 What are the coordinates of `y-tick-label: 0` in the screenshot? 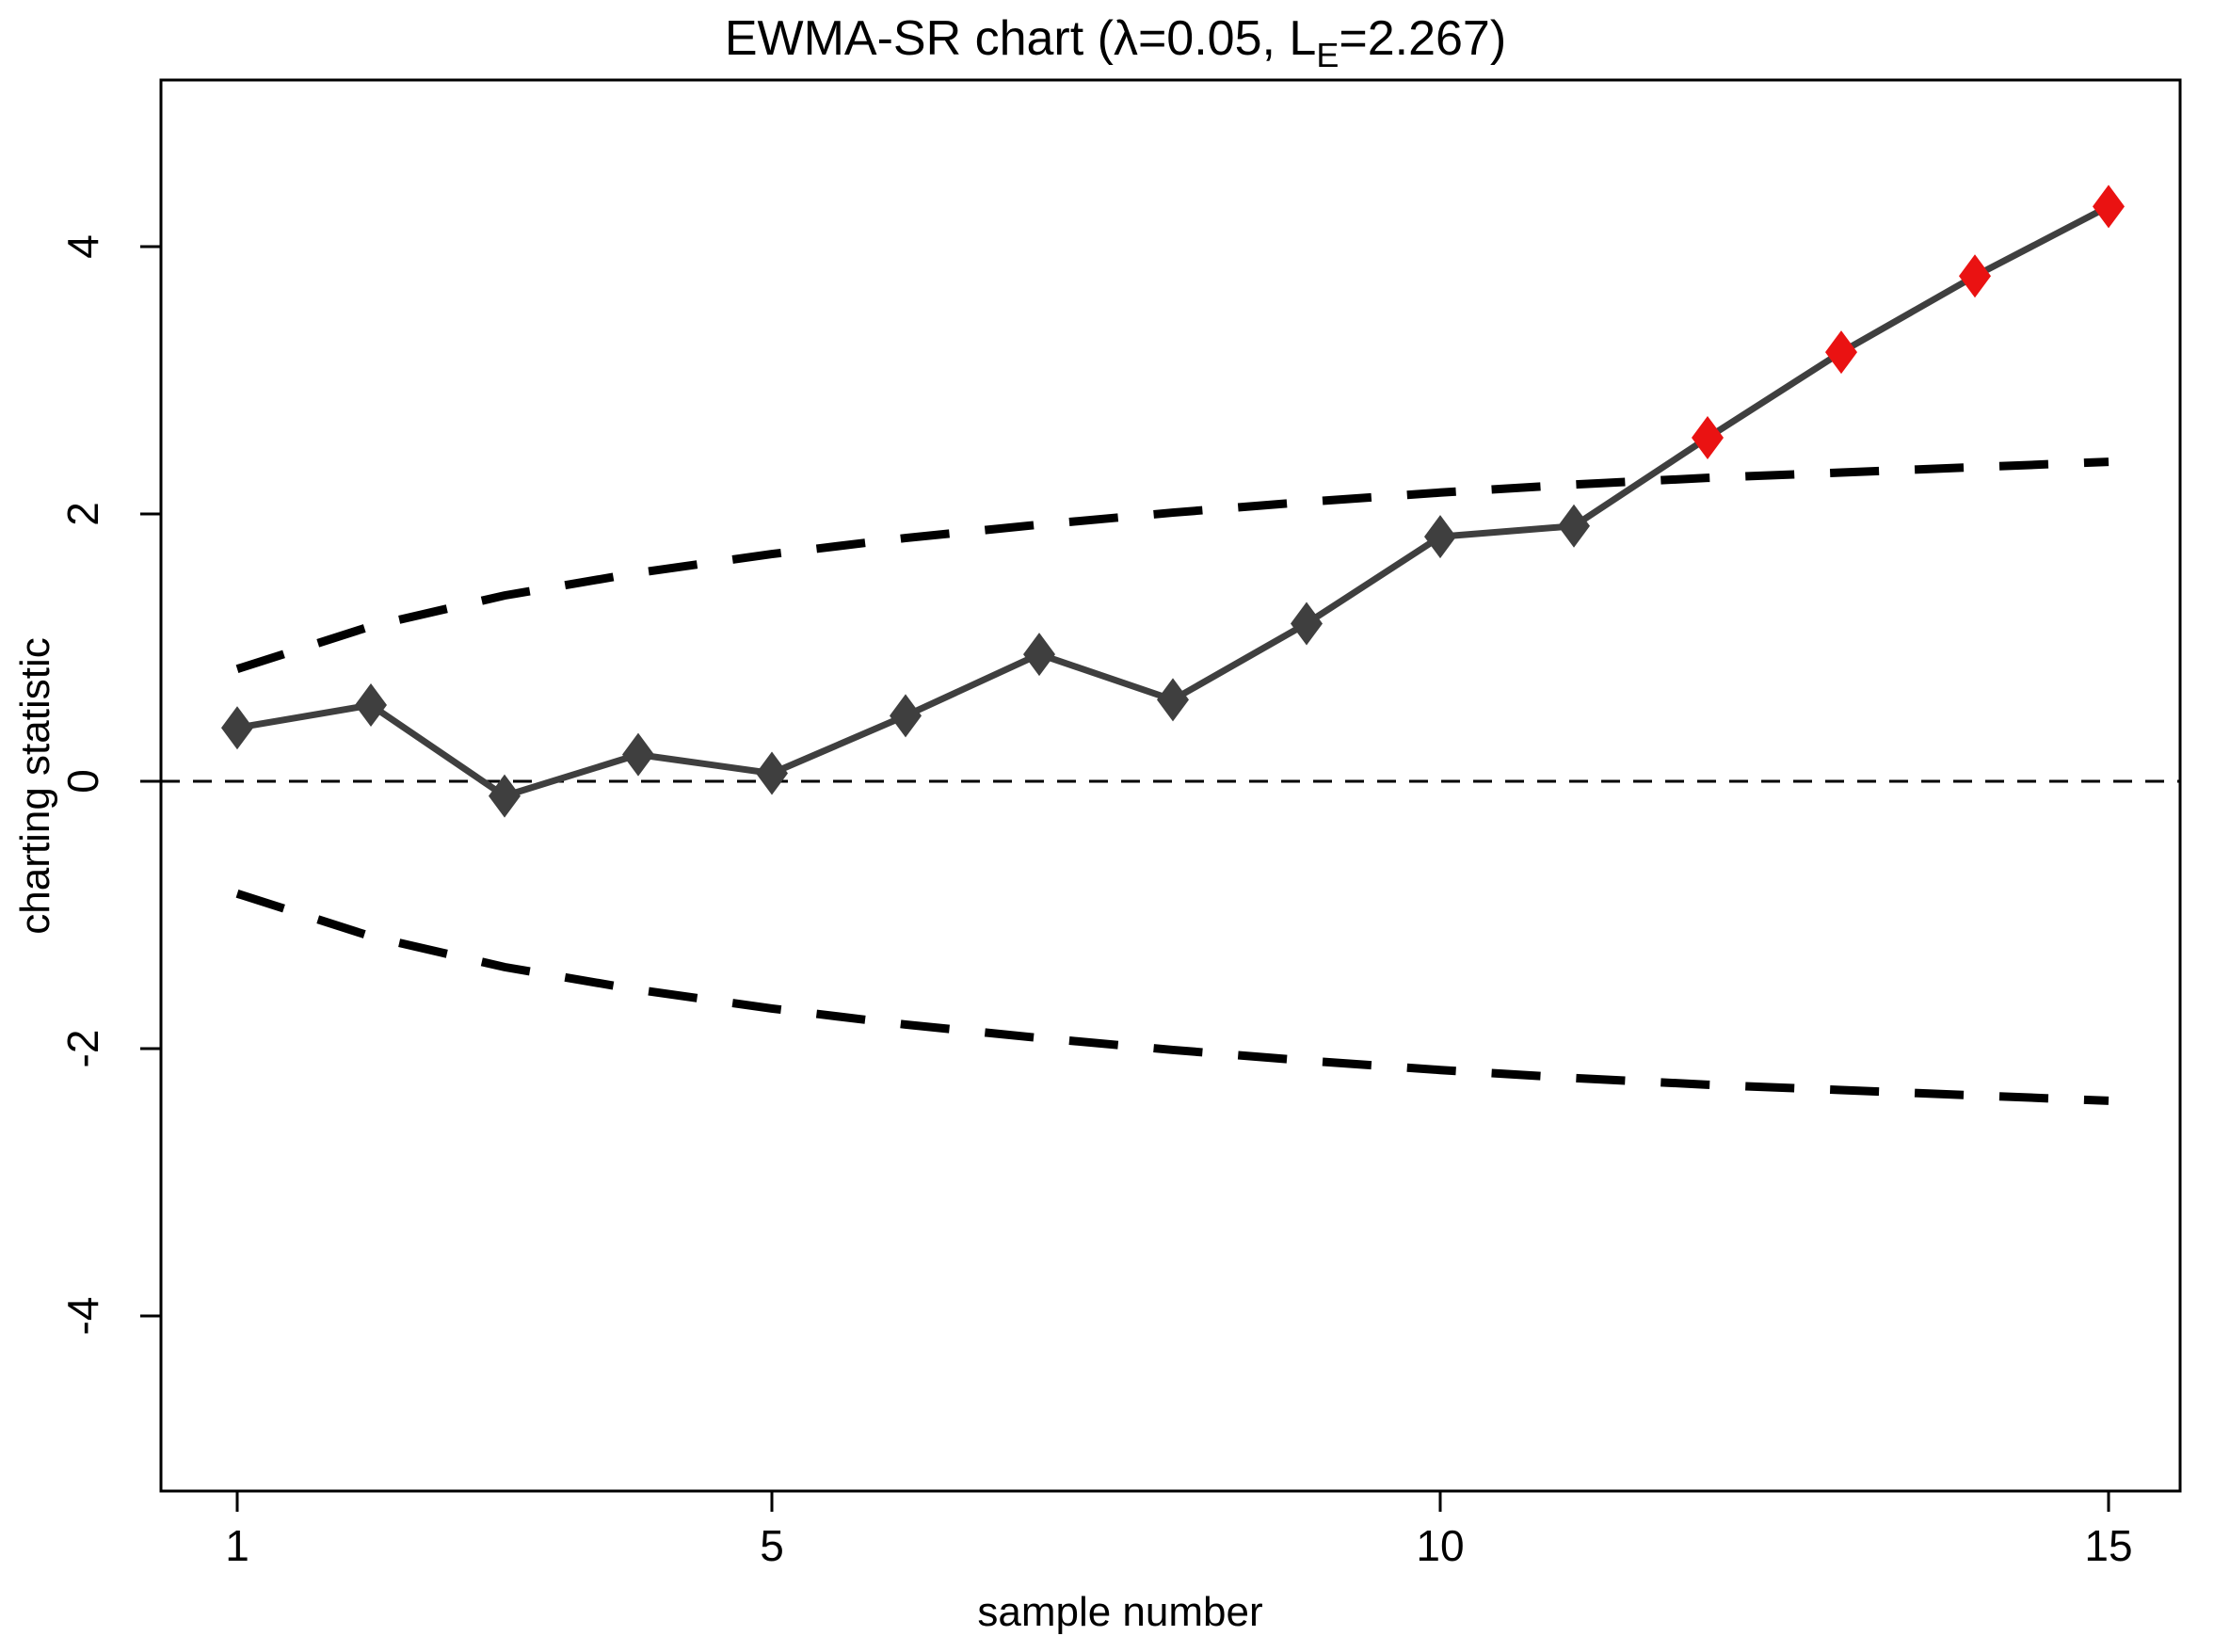 It's located at (82, 781).